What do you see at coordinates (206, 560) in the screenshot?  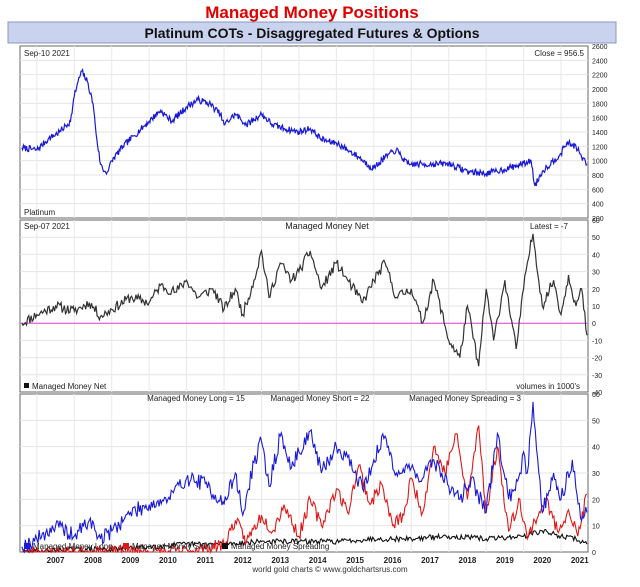 I see `x-tick-label: 2011` at bounding box center [206, 560].